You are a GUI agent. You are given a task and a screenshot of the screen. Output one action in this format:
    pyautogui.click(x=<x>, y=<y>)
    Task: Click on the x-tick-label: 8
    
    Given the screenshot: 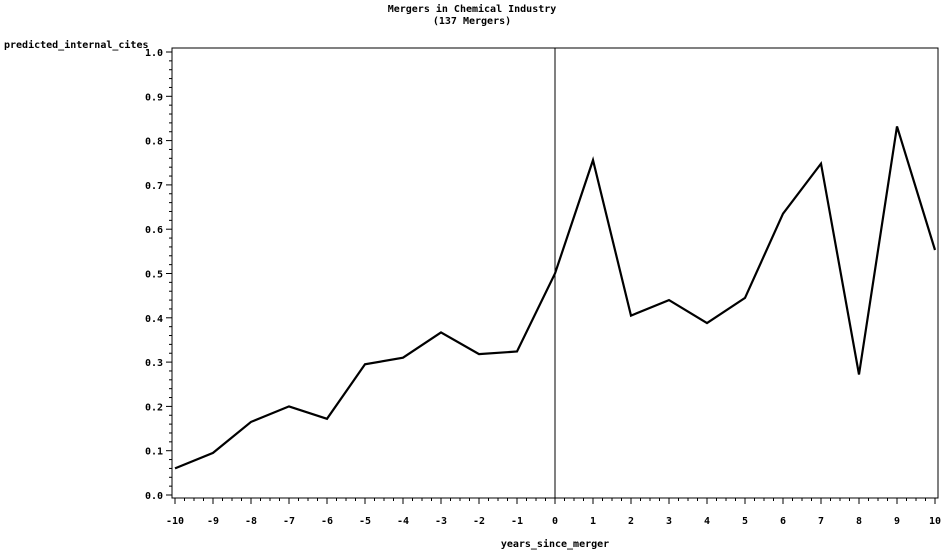 What is the action you would take?
    pyautogui.click(x=859, y=521)
    